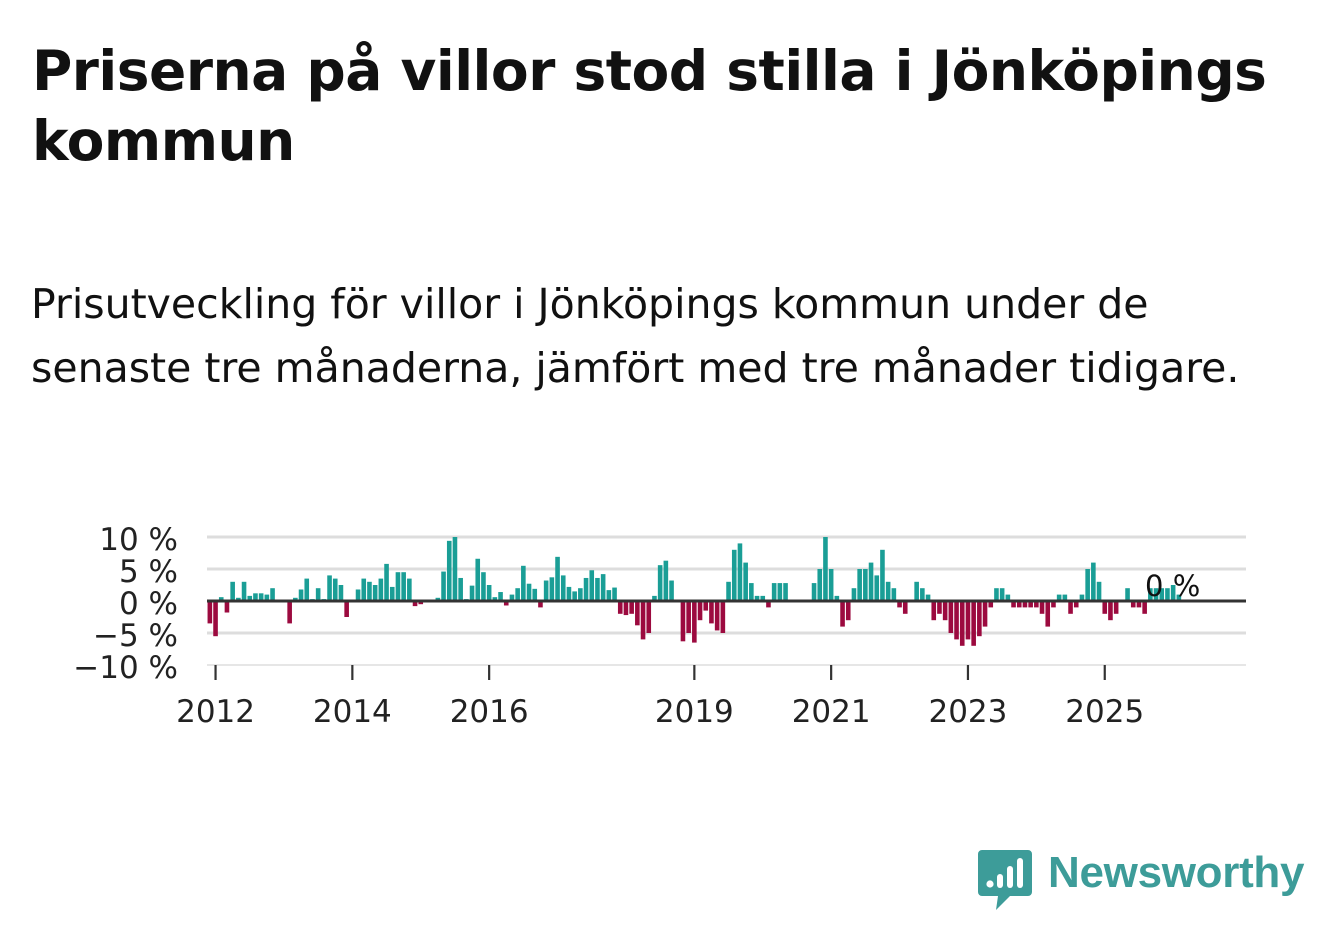  I want to click on newsworthy-logo-icon, so click(1005, 880).